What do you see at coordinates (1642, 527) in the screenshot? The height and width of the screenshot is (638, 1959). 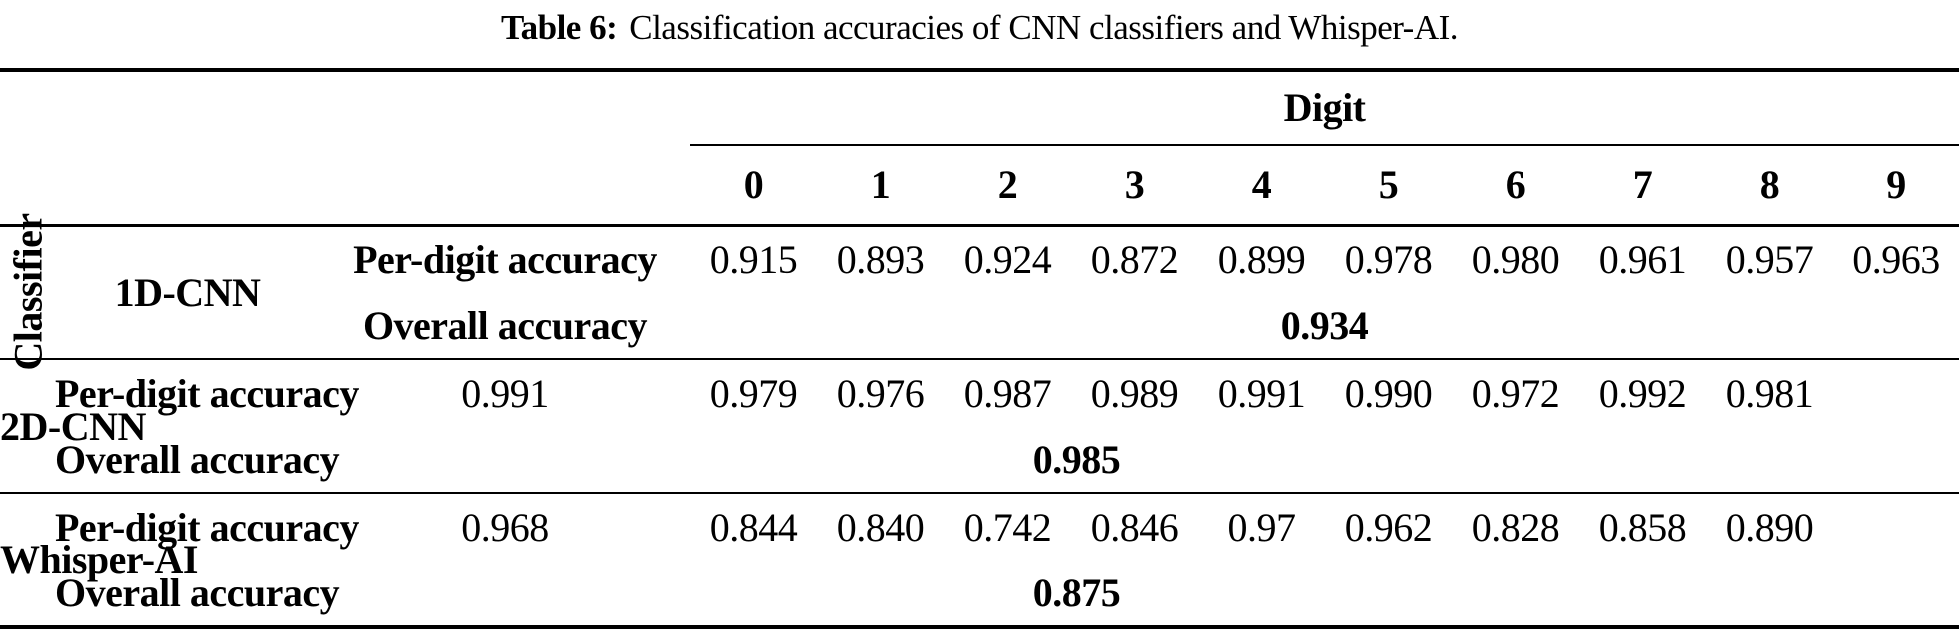 I see `accuracy-cell: 0.858` at bounding box center [1642, 527].